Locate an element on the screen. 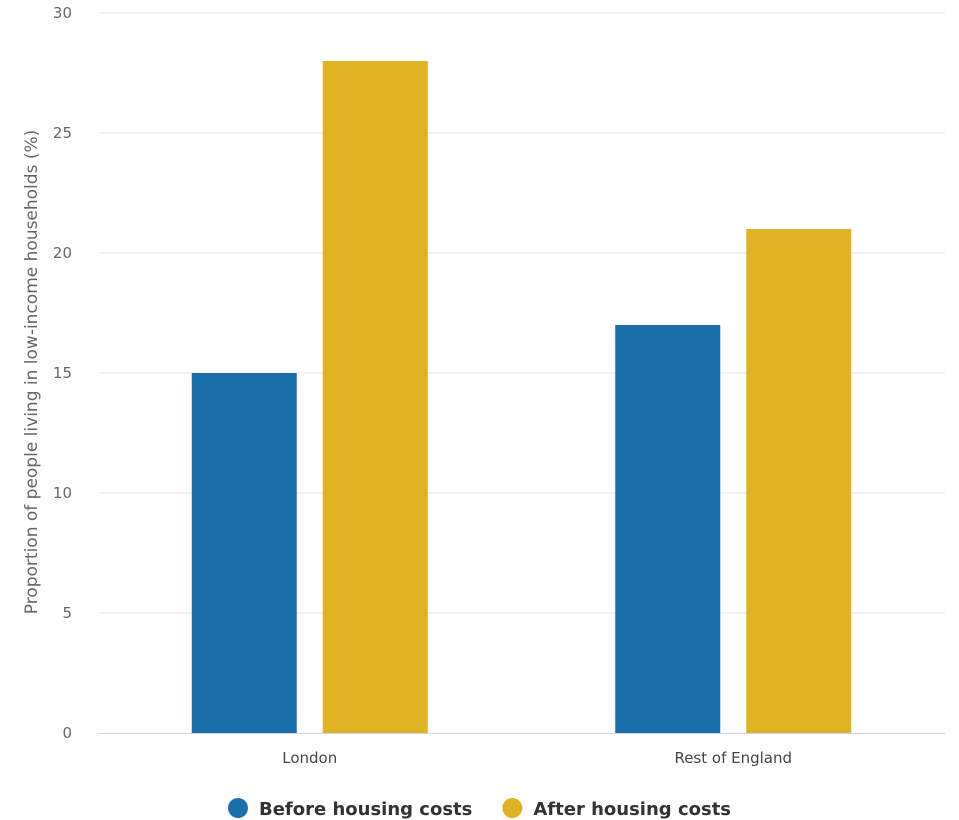  legend-label: Before housing costs is located at coordinates (365, 809).